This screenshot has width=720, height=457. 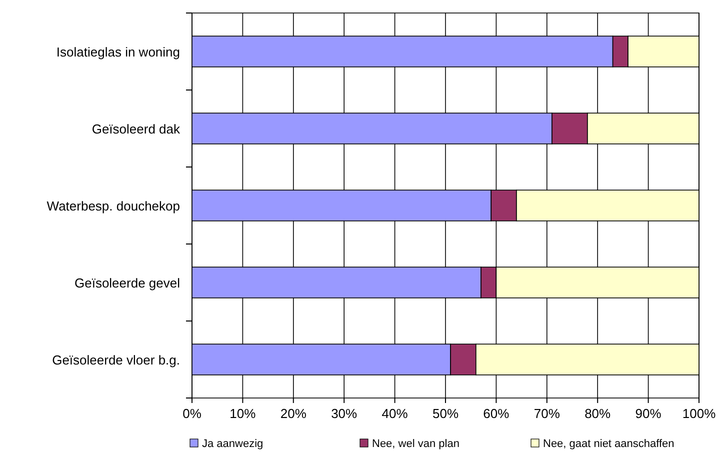 I want to click on y-tick-label: Geïsoleerde gevel, so click(x=127, y=283).